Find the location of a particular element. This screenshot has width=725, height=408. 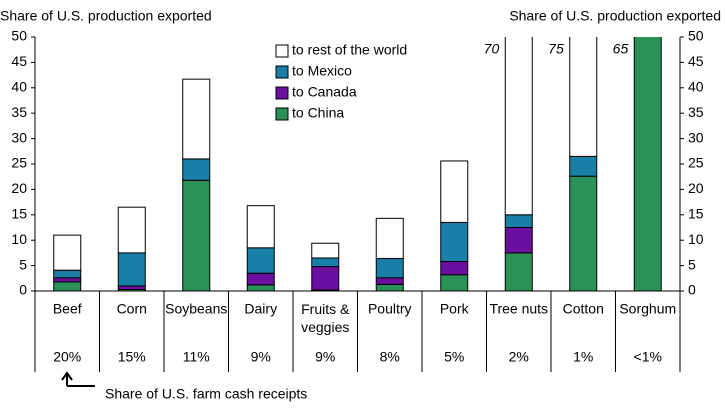

x-tick-label: Dairy is located at coordinates (260, 309).